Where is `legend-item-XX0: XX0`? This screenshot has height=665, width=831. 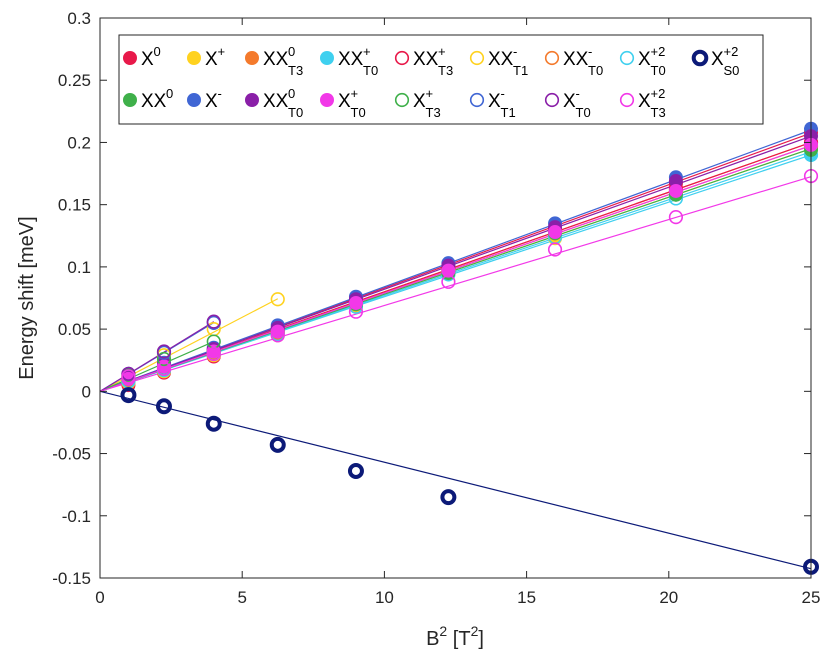
legend-item-XX0: XX0 is located at coordinates (148, 99).